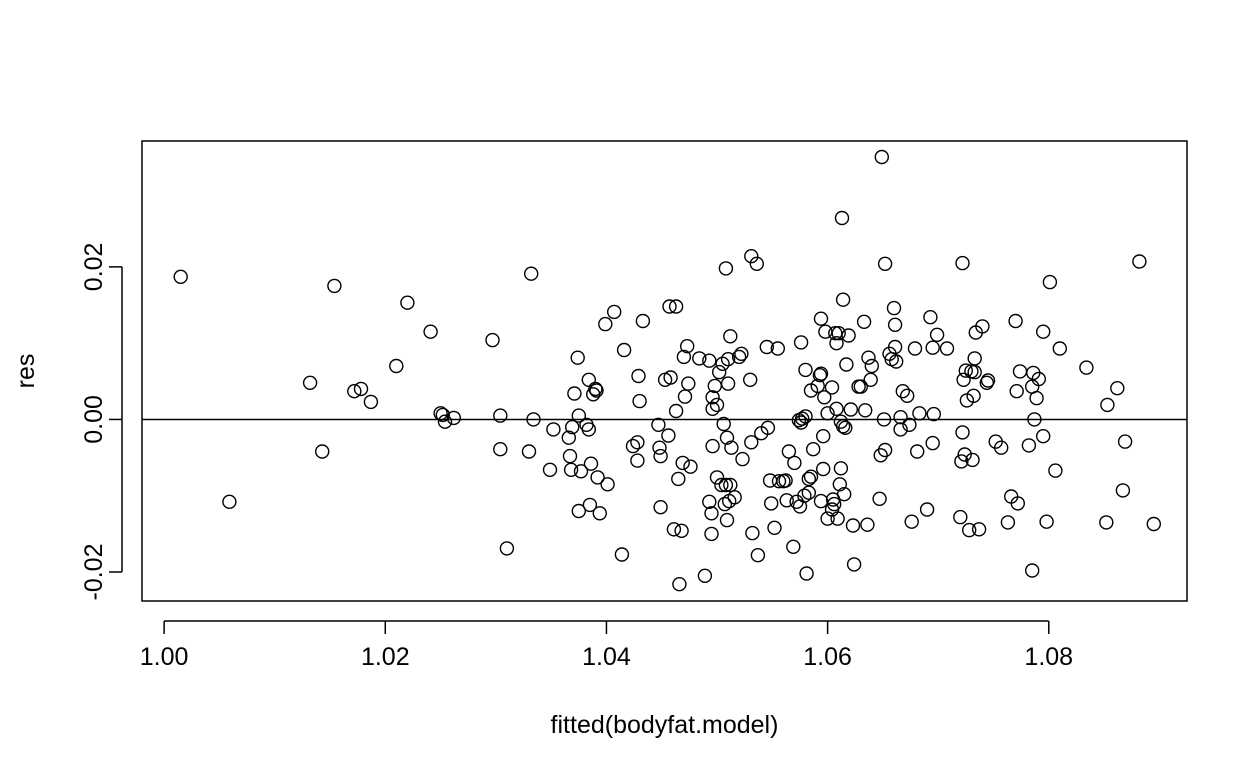  What do you see at coordinates (26, 371) in the screenshot?
I see `y-axis-label: res` at bounding box center [26, 371].